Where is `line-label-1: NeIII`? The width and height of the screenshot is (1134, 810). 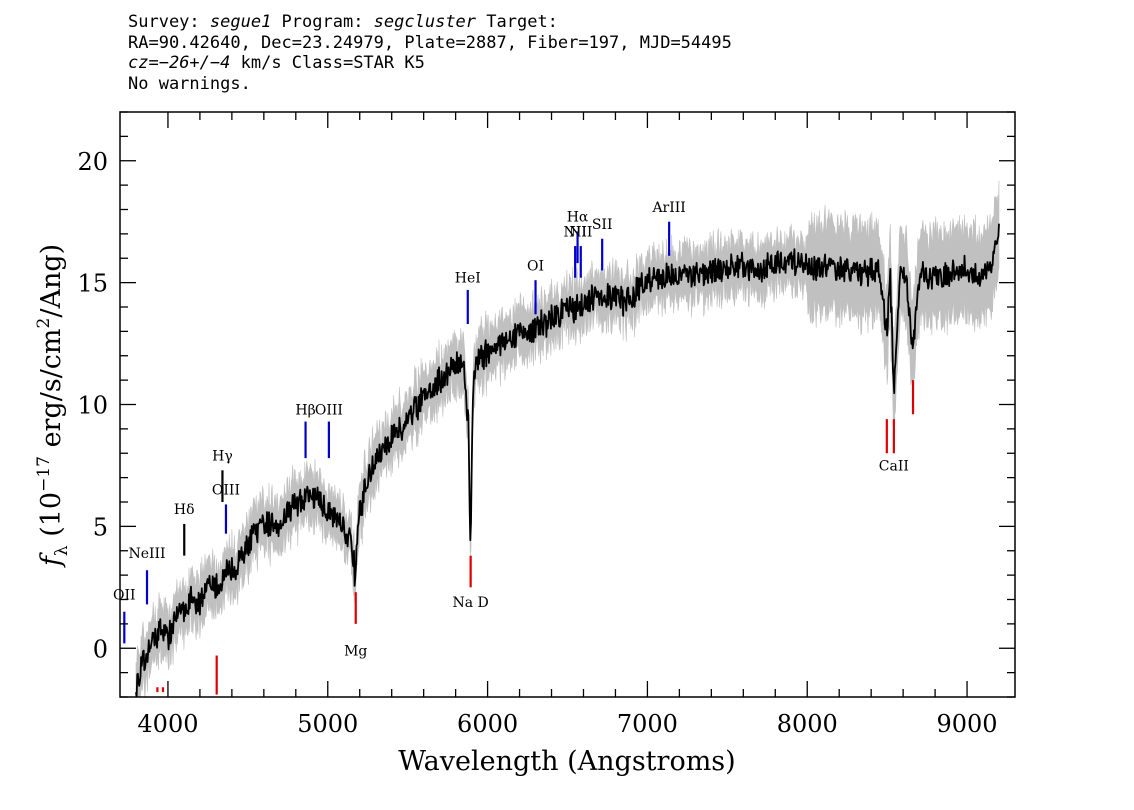
line-label-1: NeIII is located at coordinates (146, 554).